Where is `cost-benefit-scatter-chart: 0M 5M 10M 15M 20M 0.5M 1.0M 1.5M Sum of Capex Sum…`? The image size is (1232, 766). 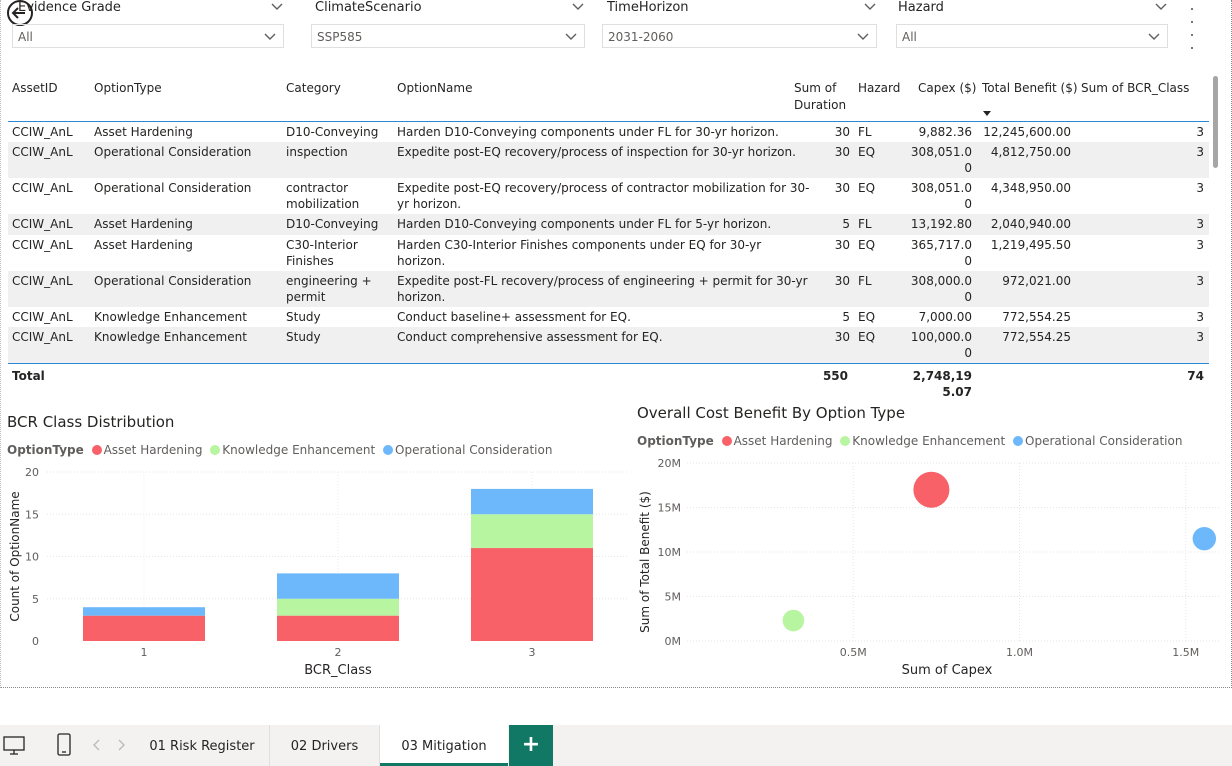
cost-benefit-scatter-chart: 0M 5M 10M 15M 20M 0.5M 1.0M 1.5M Sum of Capex Sum… is located at coordinates (928, 567).